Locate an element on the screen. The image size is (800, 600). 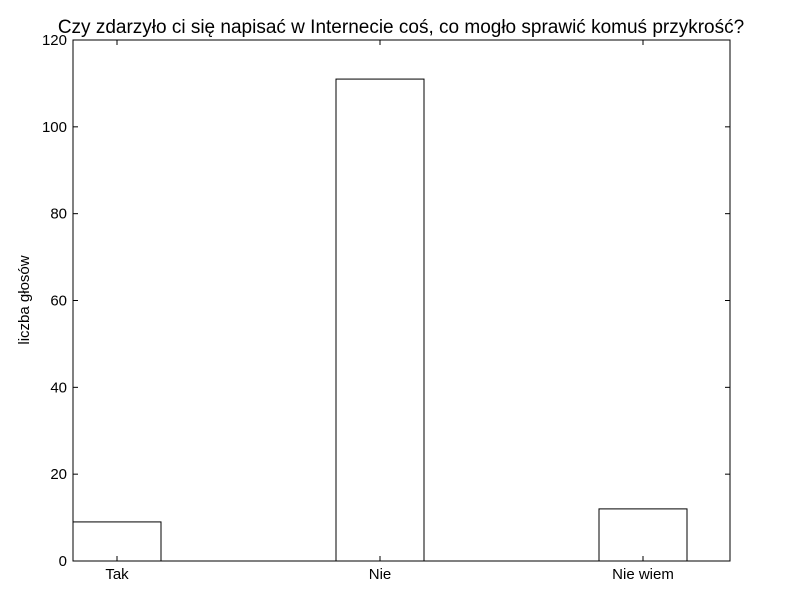
y-tick-label: 0 is located at coordinates (63, 561).